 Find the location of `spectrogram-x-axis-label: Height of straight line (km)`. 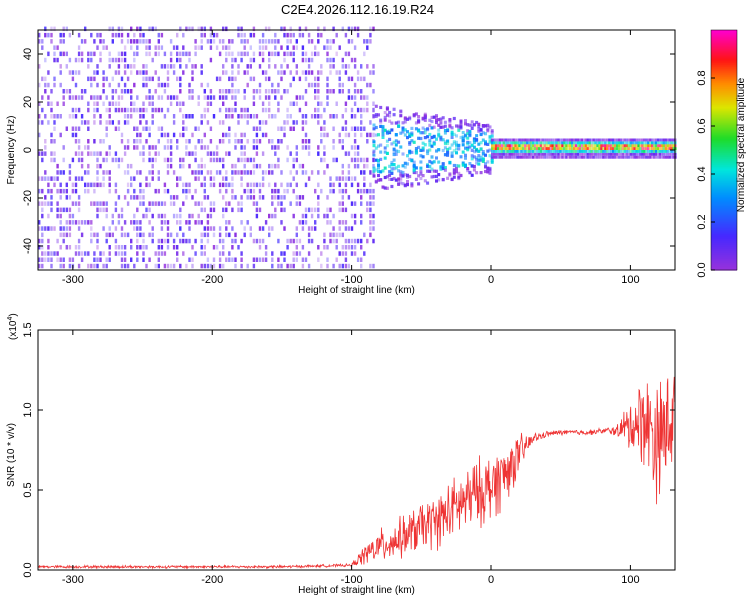

spectrogram-x-axis-label: Height of straight line (km) is located at coordinates (356, 290).